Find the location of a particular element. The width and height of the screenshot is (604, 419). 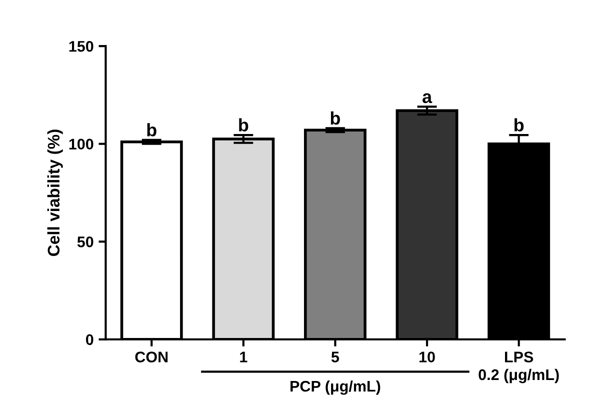

y-axis-title: Cell viability (%) is located at coordinates (55, 193).